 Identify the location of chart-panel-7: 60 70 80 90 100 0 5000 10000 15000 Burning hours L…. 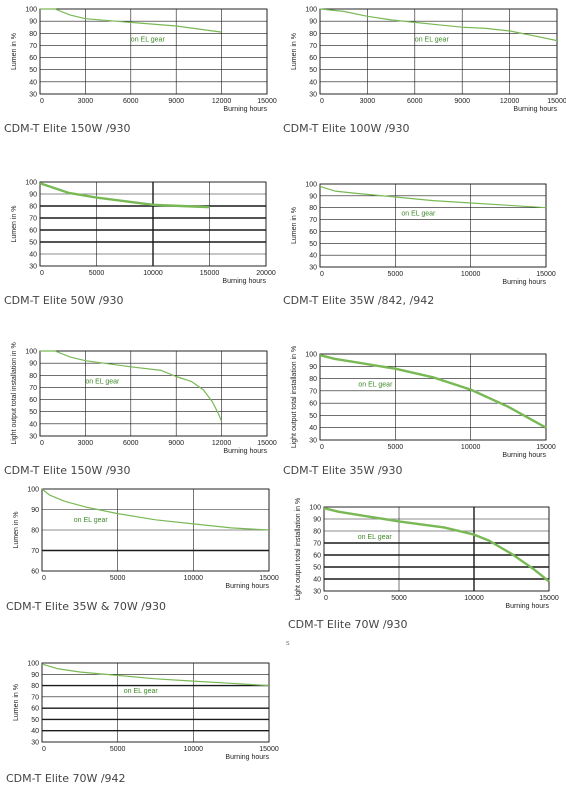
(142, 550).